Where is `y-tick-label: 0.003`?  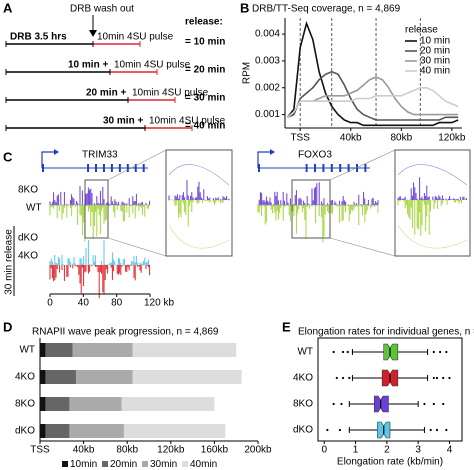
y-tick-label: 0.003 is located at coordinates (267, 61).